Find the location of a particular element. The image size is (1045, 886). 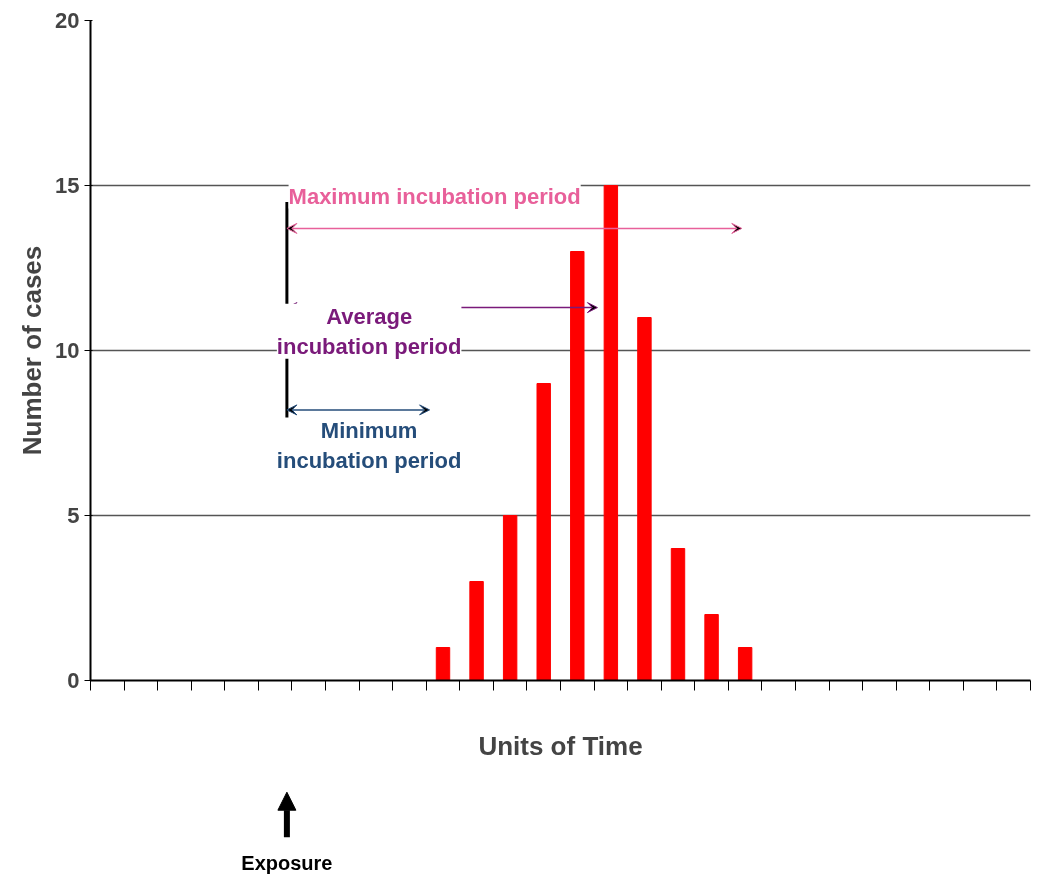

text: Exposure is located at coordinates (287, 862).